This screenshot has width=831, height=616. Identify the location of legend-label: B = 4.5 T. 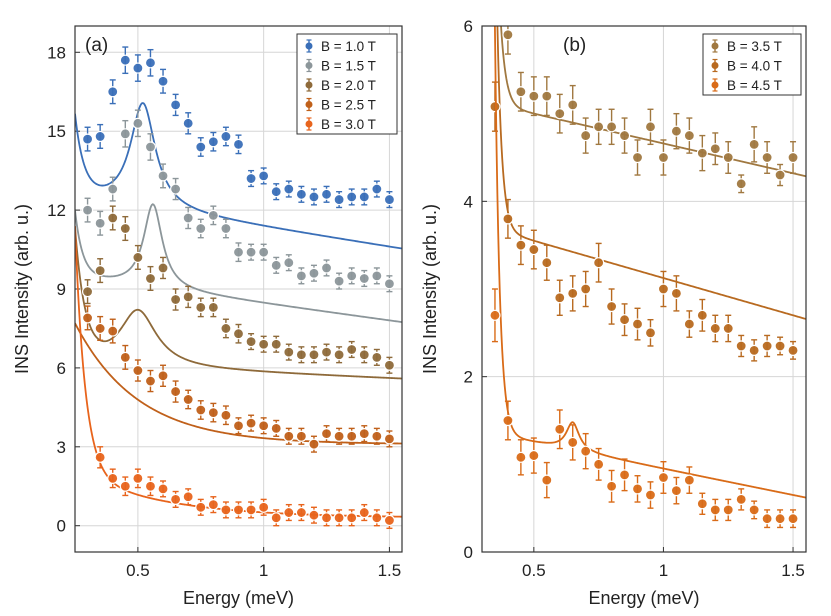
(754, 85).